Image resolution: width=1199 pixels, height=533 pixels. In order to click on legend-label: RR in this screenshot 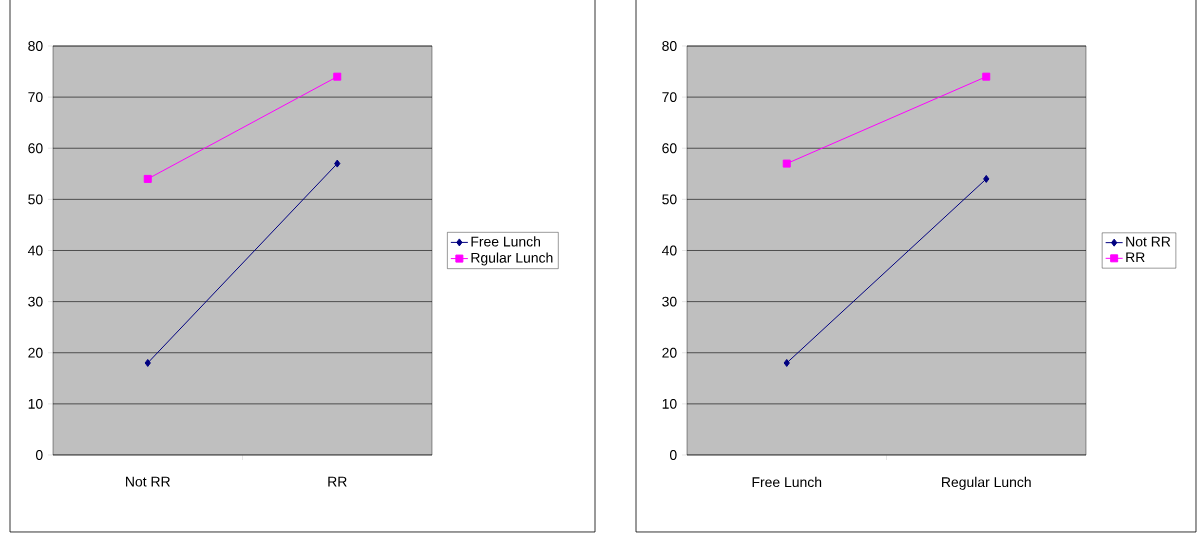, I will do `click(1135, 257)`.